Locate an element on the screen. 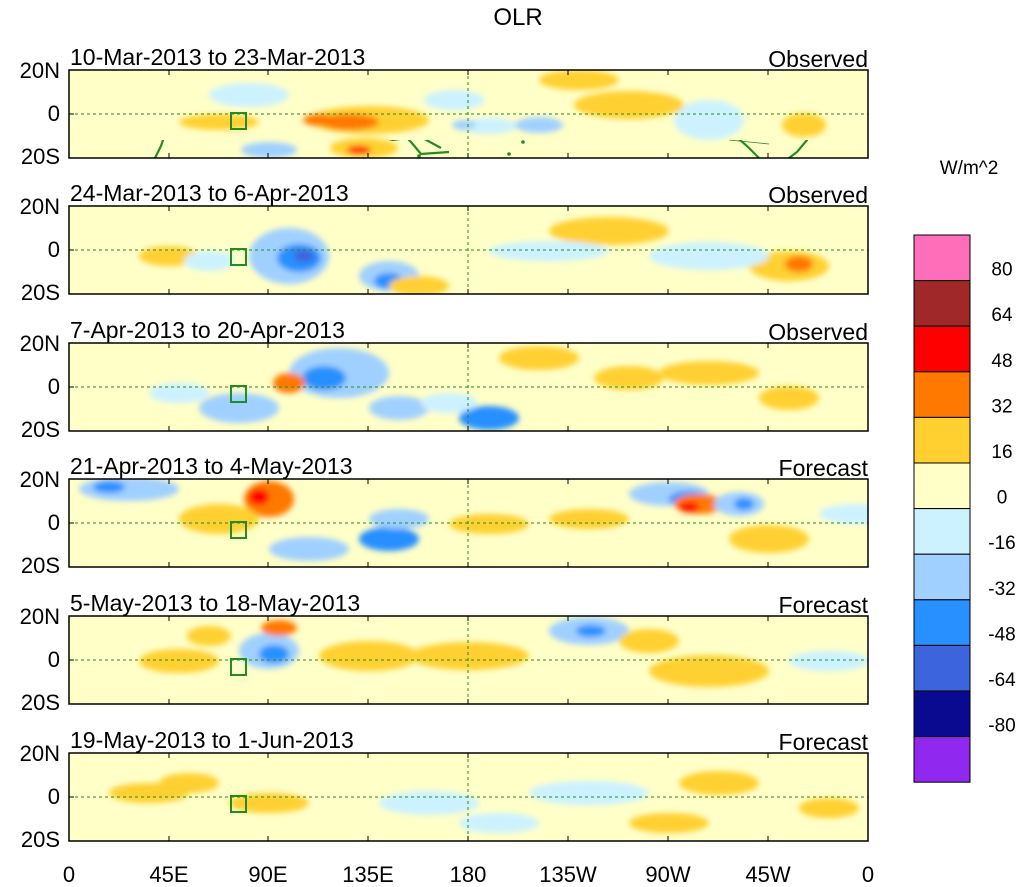  longitude-axis: 0 45E 90E 135E 180 135W 90W 45W 0 is located at coordinates (468, 874).